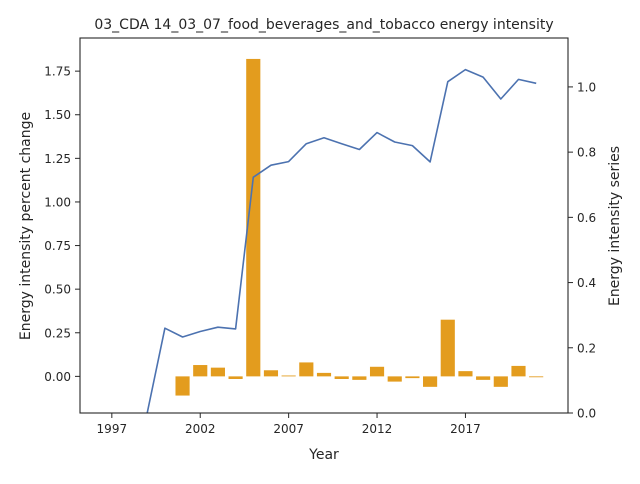 The image size is (640, 484). I want to click on bar-2014, so click(412, 377).